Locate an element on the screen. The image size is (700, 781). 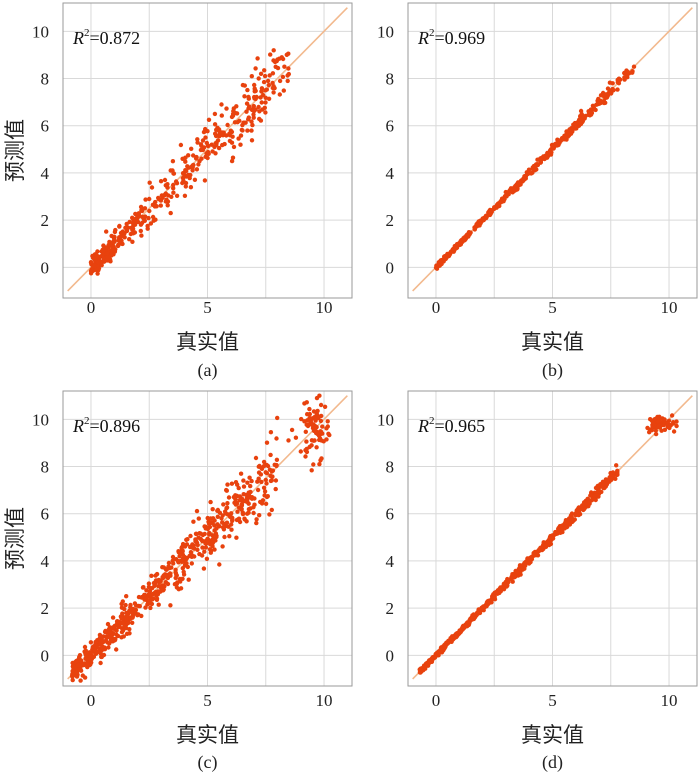
r-squared-annotation: R2=0.969 is located at coordinates (451, 37).